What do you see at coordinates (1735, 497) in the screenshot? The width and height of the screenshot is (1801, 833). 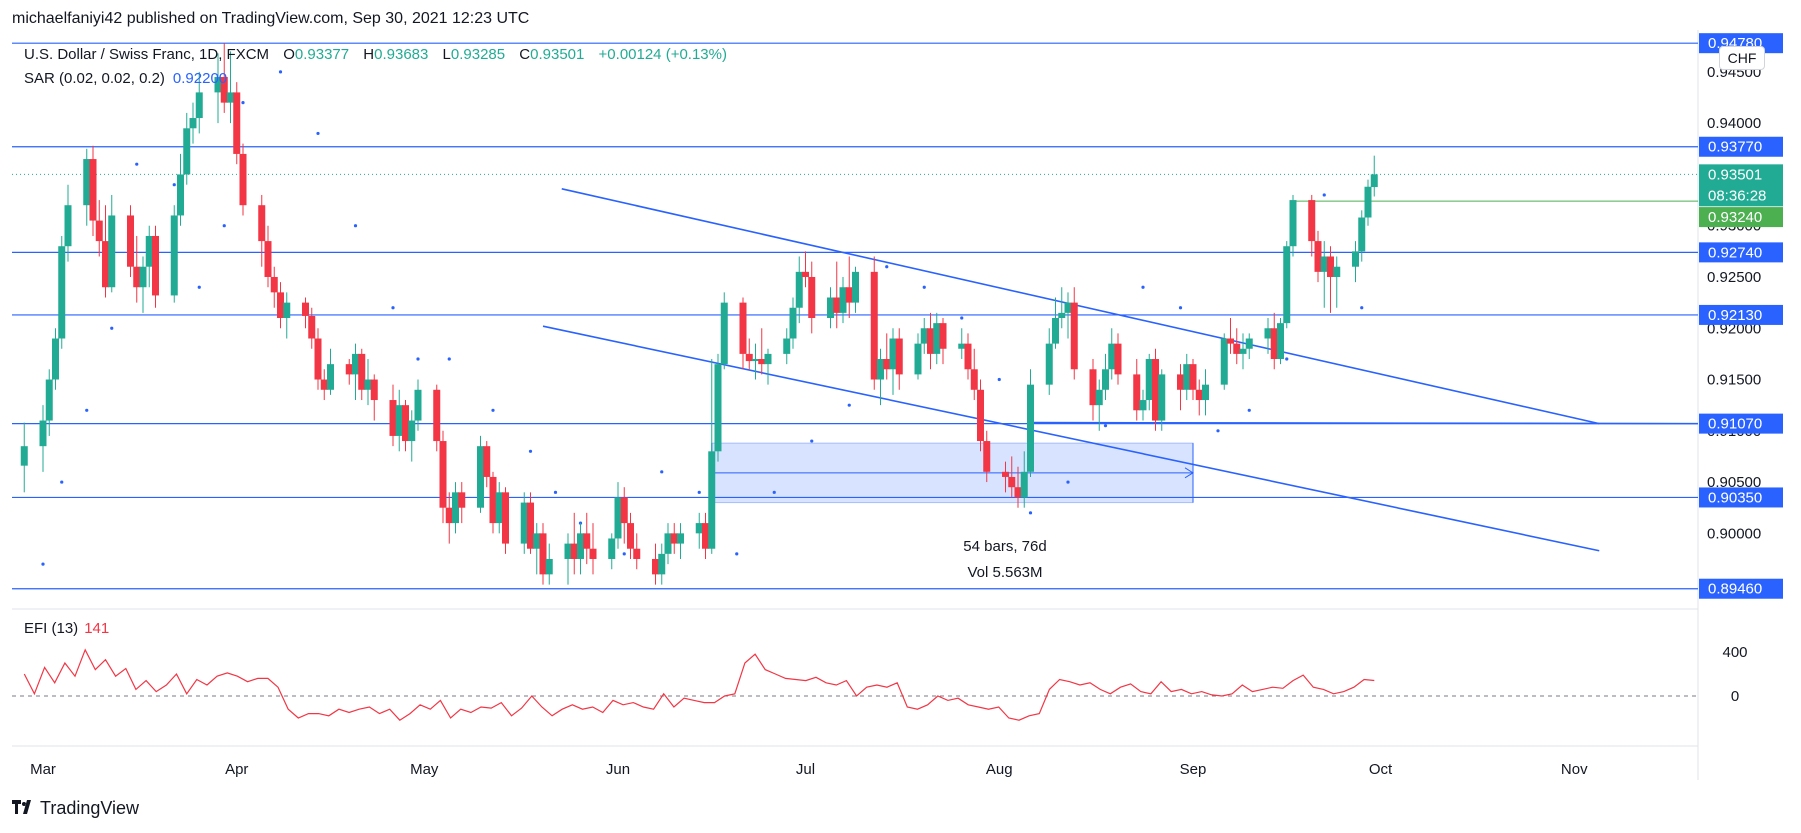 I see `level-price-badge-text: 0.90350` at bounding box center [1735, 497].